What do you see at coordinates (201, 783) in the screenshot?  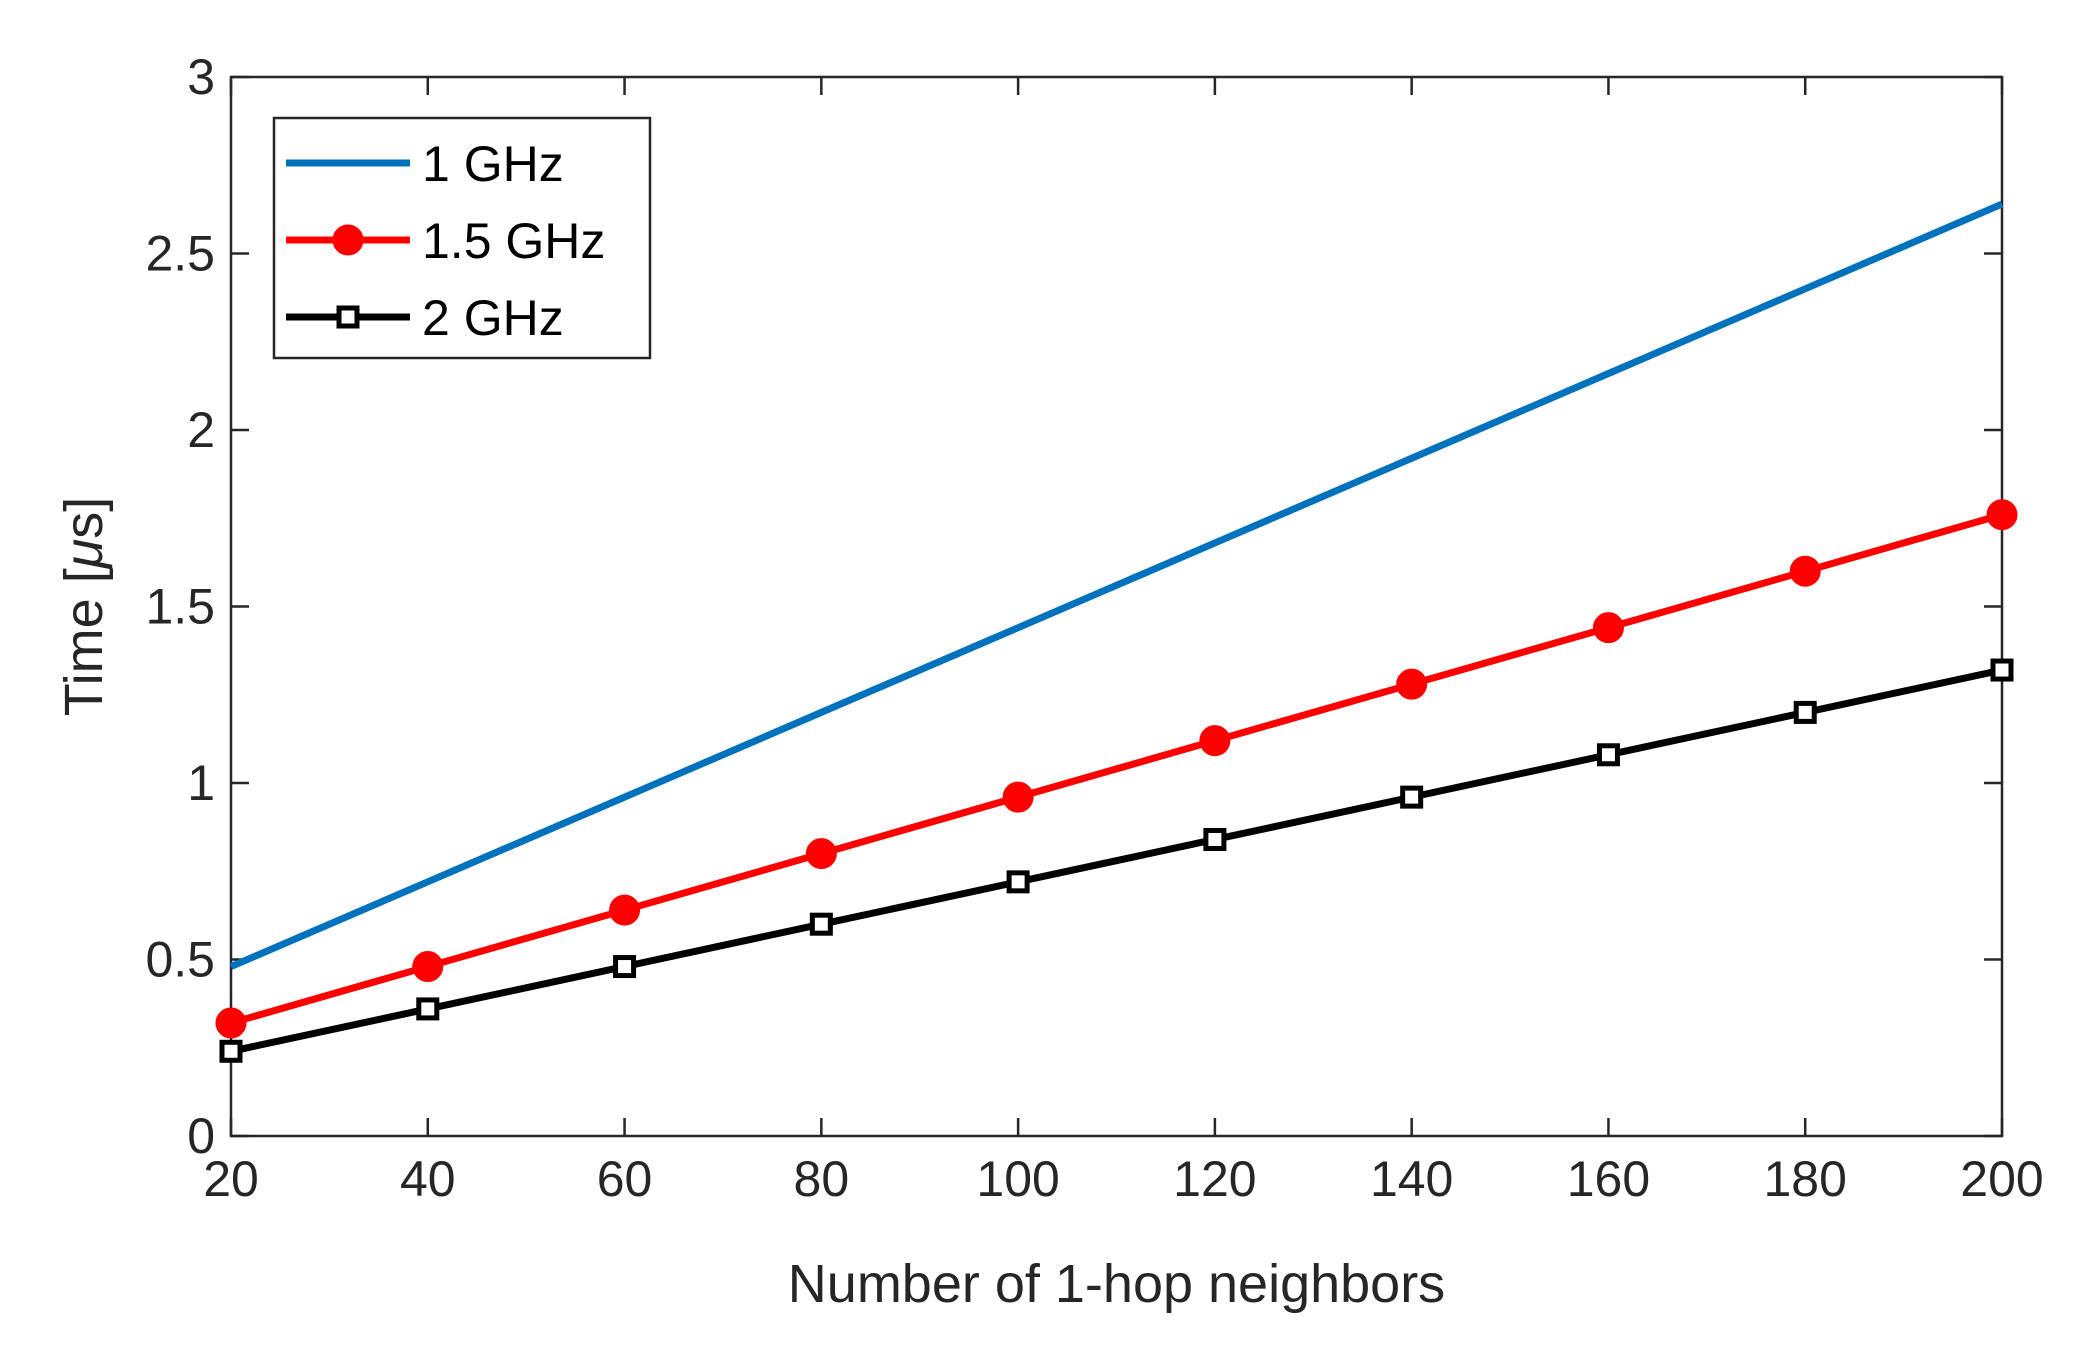 I see `y-tick-label: 1` at bounding box center [201, 783].